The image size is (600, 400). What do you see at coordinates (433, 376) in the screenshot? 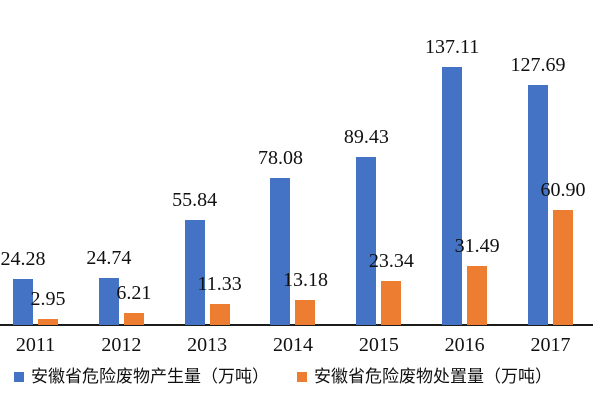
I see `legend-label-disposal: 安徽省危险废物处置量（万吨）` at bounding box center [433, 376].